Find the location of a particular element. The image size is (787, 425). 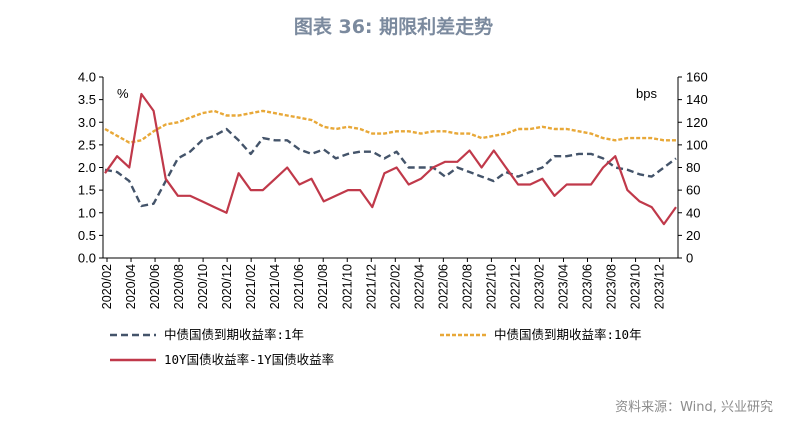

left-tick-label: 2.0 is located at coordinates (87, 167).